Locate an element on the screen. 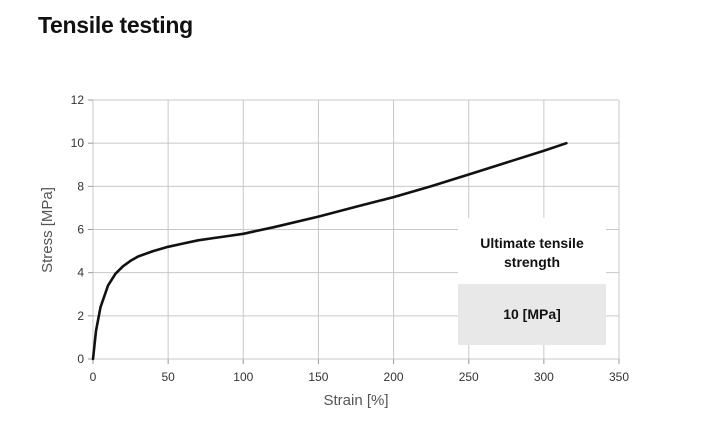  x-tick-label: 50 is located at coordinates (168, 377).